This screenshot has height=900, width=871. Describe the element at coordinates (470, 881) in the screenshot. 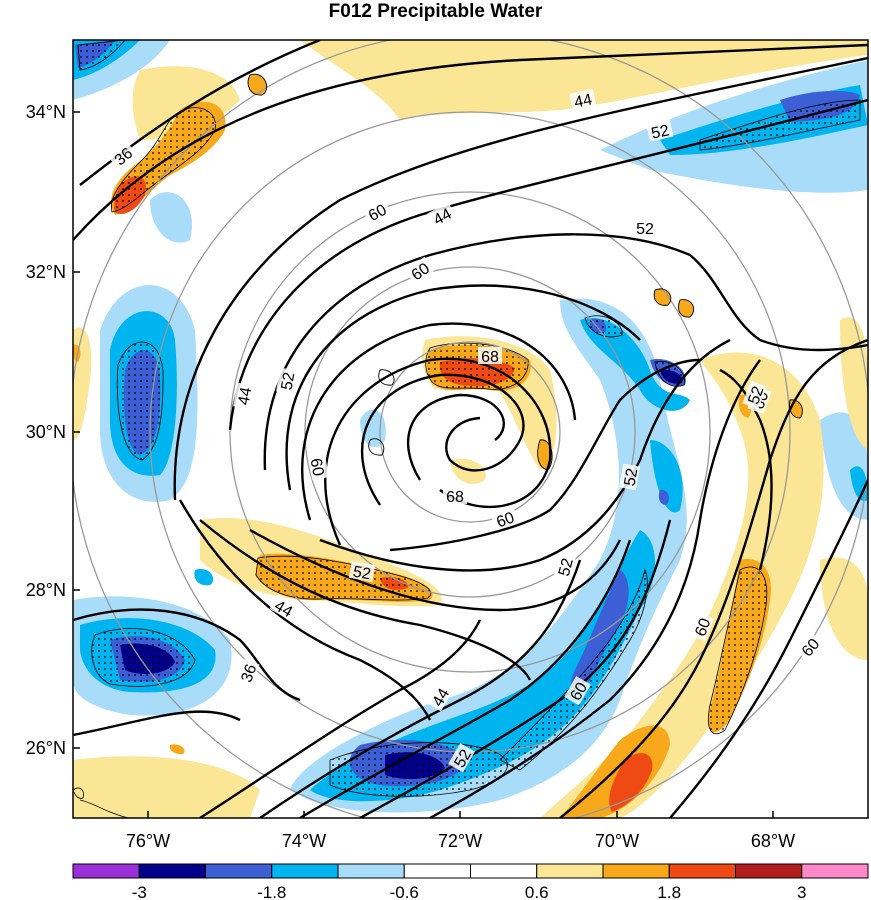

I see `colorbar: -3 -1.8 -0.6 0.6 1.8 3` at that location.